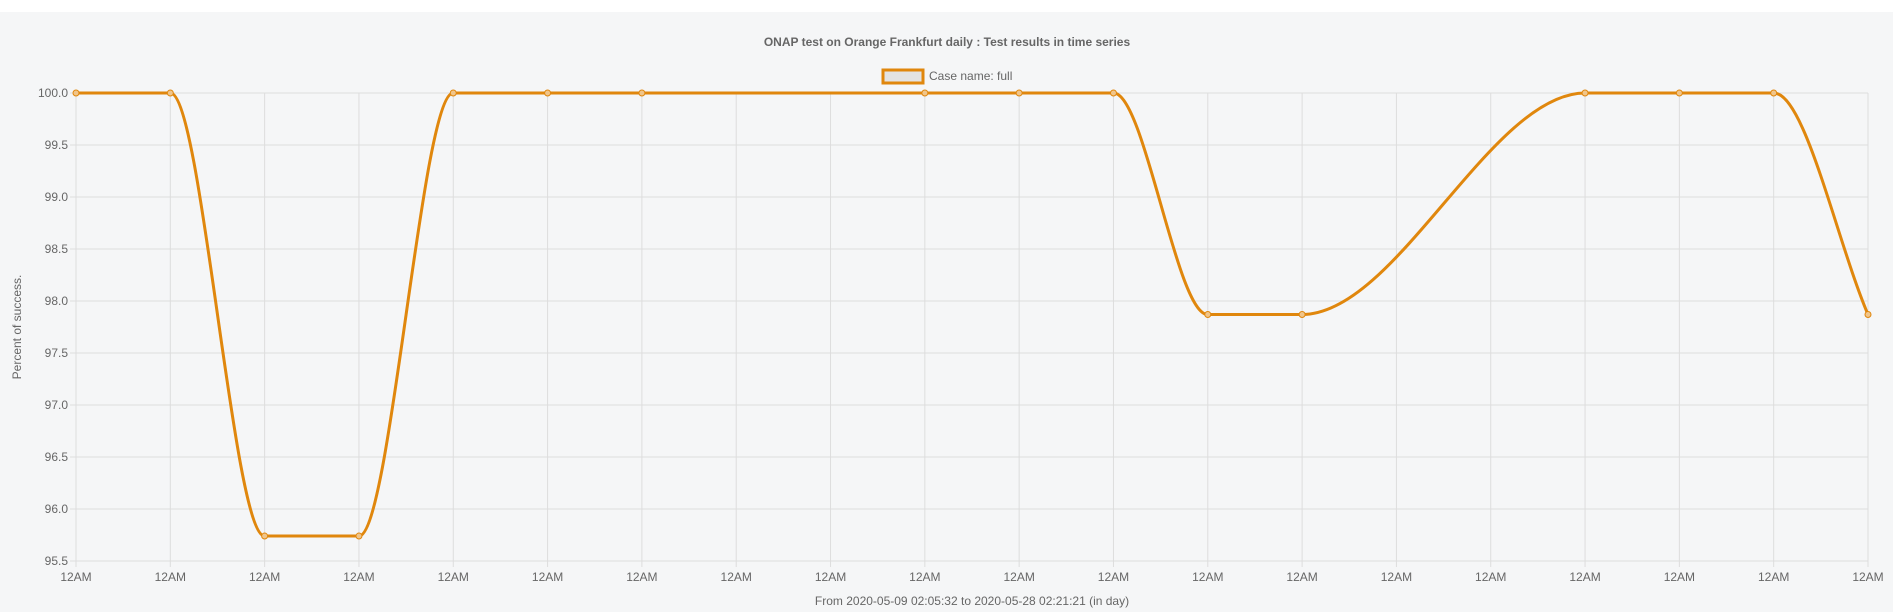 The width and height of the screenshot is (1893, 612). What do you see at coordinates (57, 405) in the screenshot?
I see `y-tick-label: 97.0` at bounding box center [57, 405].